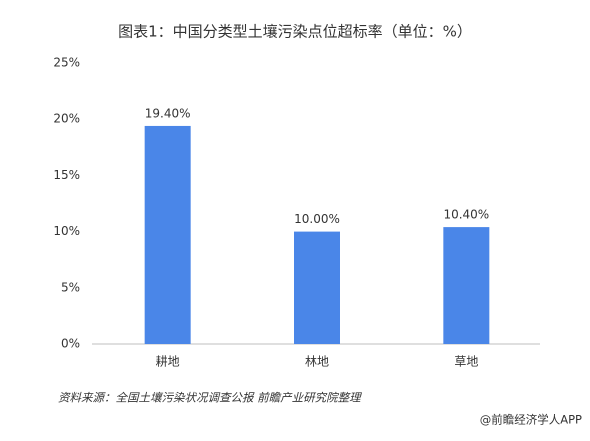 The width and height of the screenshot is (590, 441). What do you see at coordinates (168, 361) in the screenshot?
I see `x-tick-label: 耕地` at bounding box center [168, 361].